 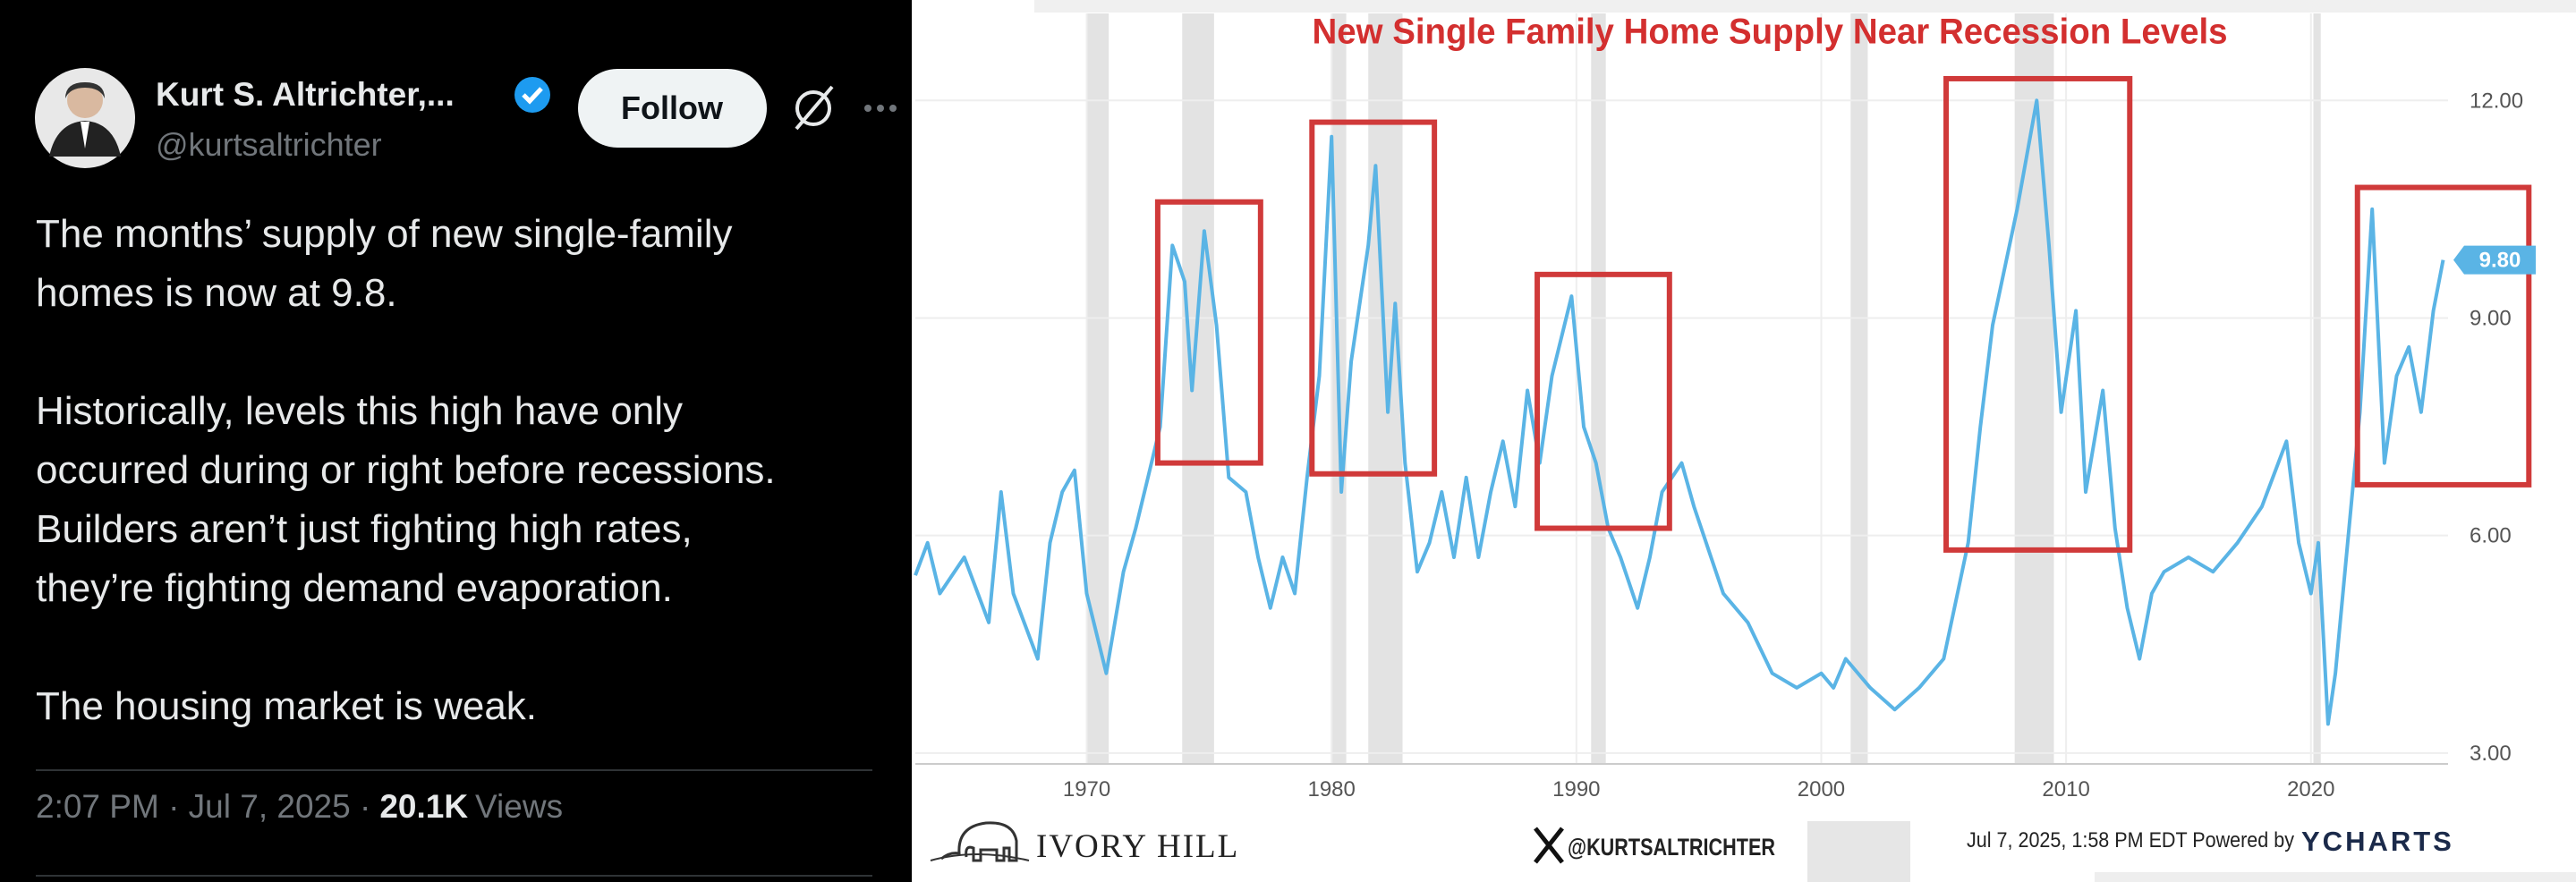 I want to click on elephant, so click(x=979, y=841).